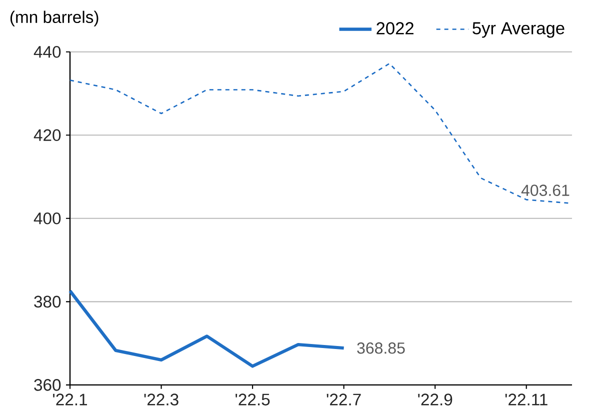 The height and width of the screenshot is (418, 600). What do you see at coordinates (161, 400) in the screenshot?
I see `x-tick-label: '22.3` at bounding box center [161, 400].